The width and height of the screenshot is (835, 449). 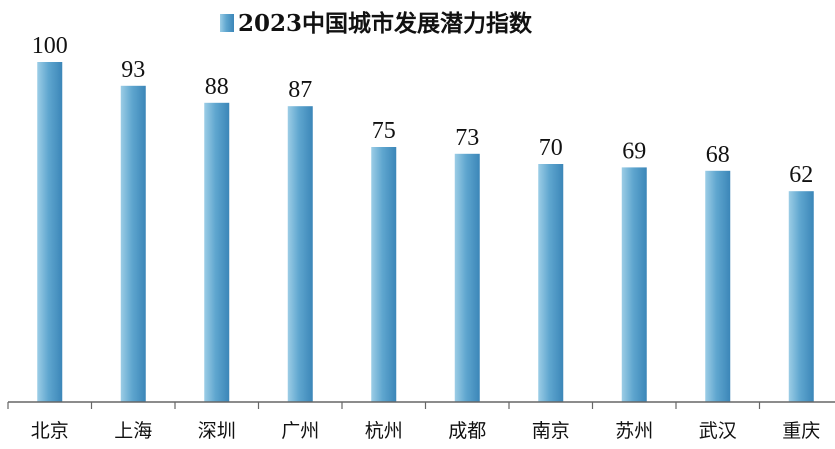 I want to click on value-label: 87, so click(x=300, y=90).